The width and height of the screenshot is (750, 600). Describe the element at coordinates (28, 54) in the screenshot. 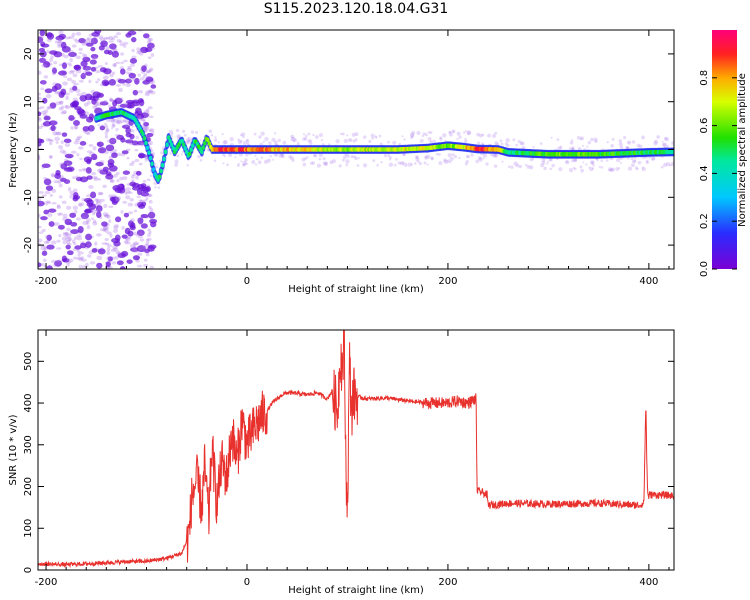

I see `spectrogram-y-tick-label: 20` at that location.